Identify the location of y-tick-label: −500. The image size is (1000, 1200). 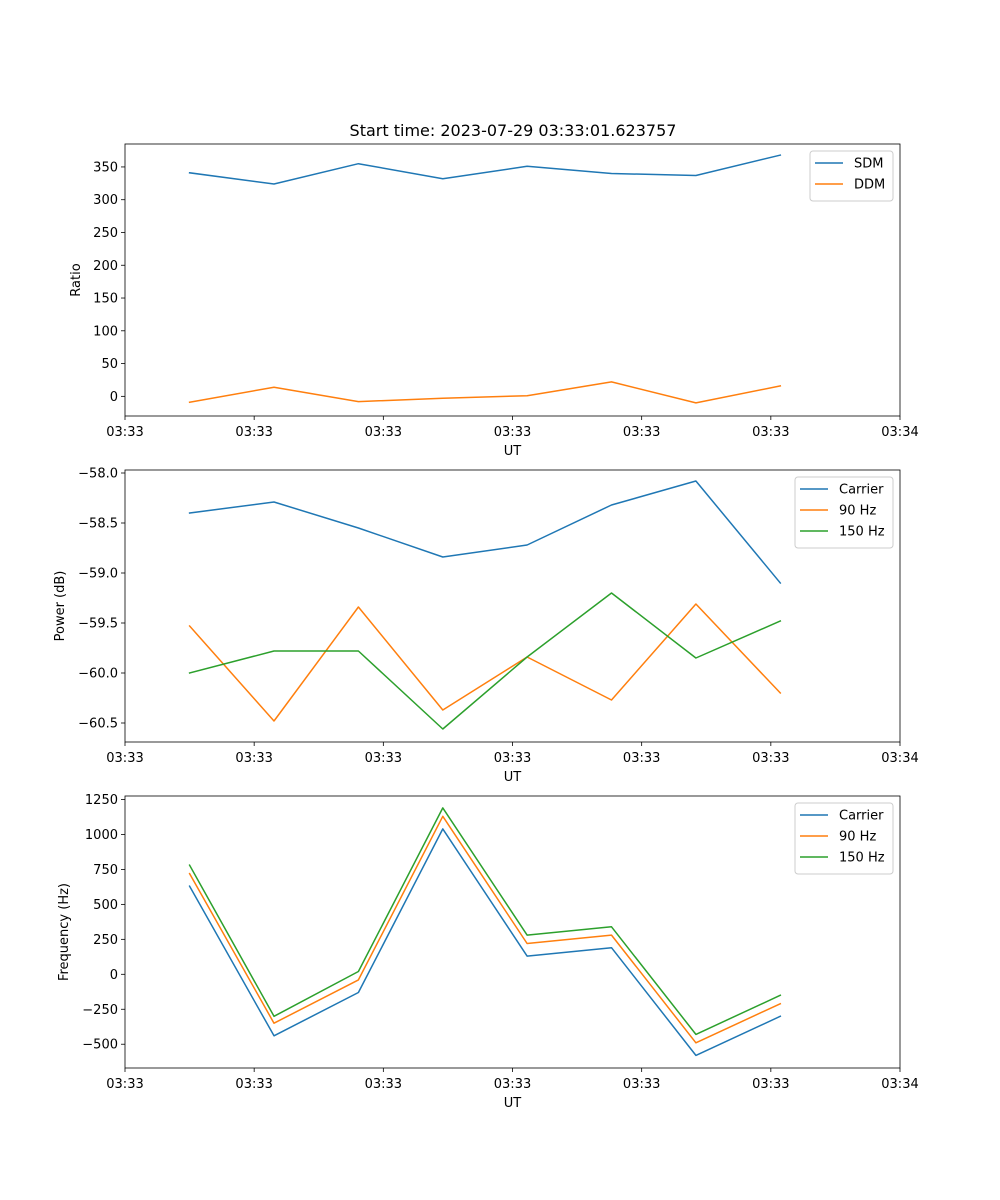
(100, 1045).